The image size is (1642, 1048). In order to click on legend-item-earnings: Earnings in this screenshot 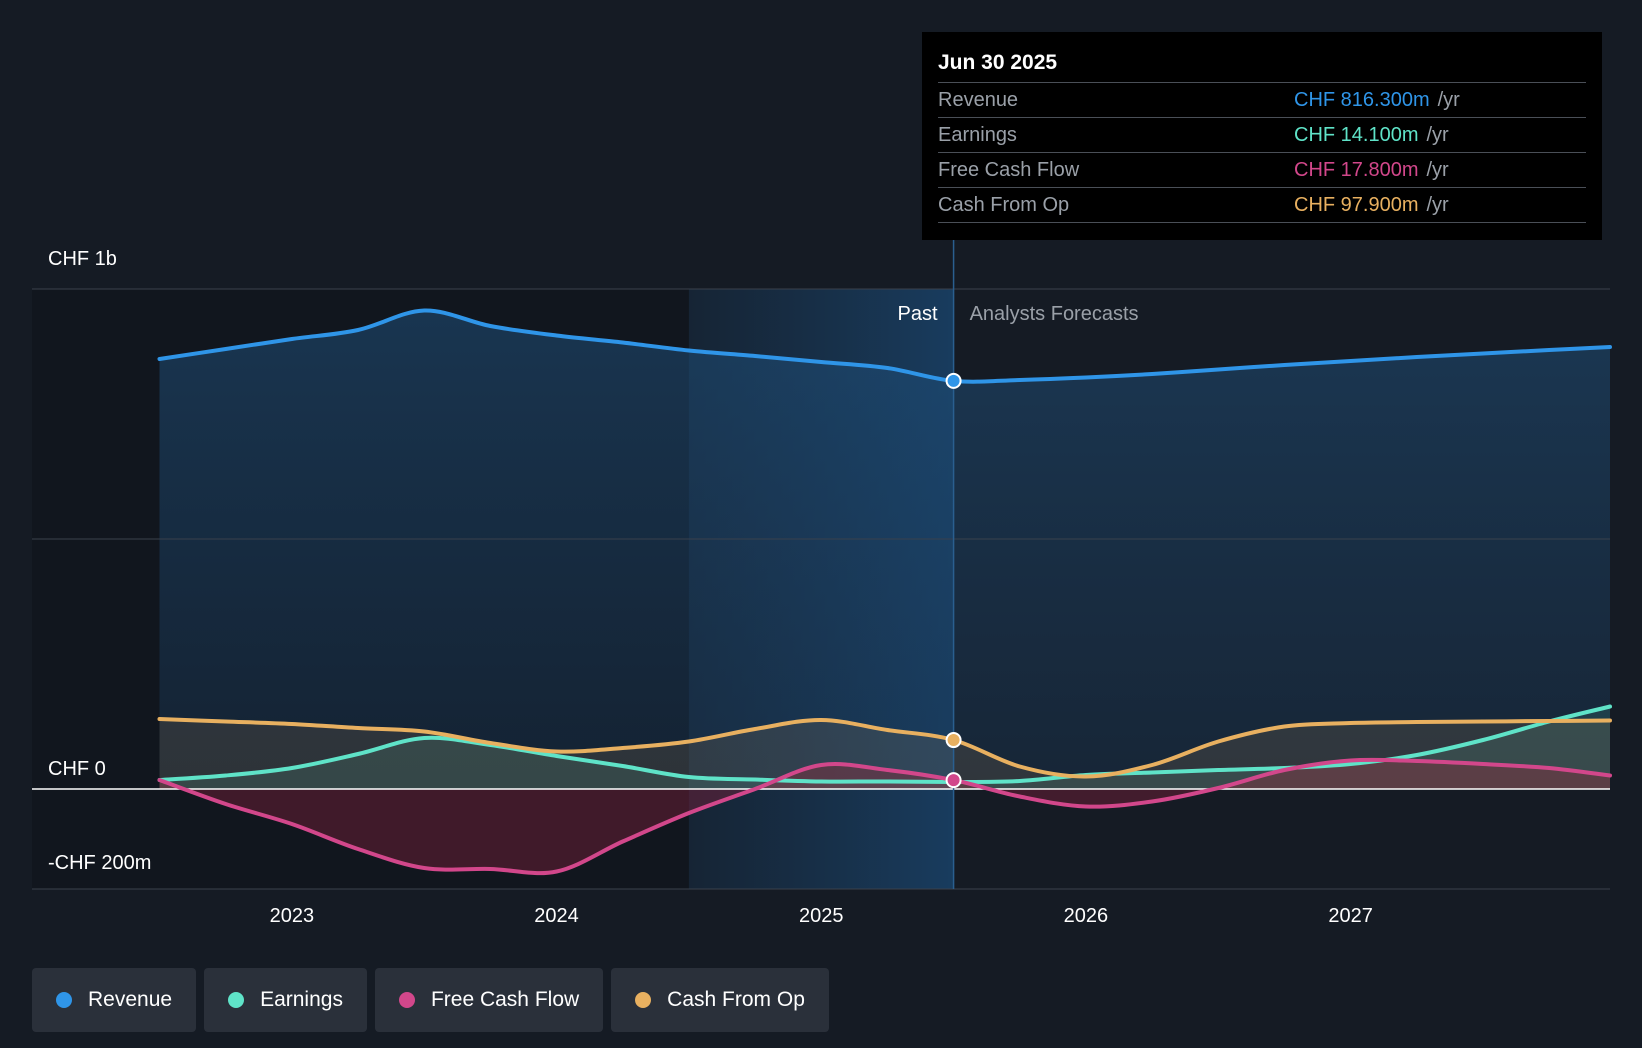, I will do `click(285, 1000)`.